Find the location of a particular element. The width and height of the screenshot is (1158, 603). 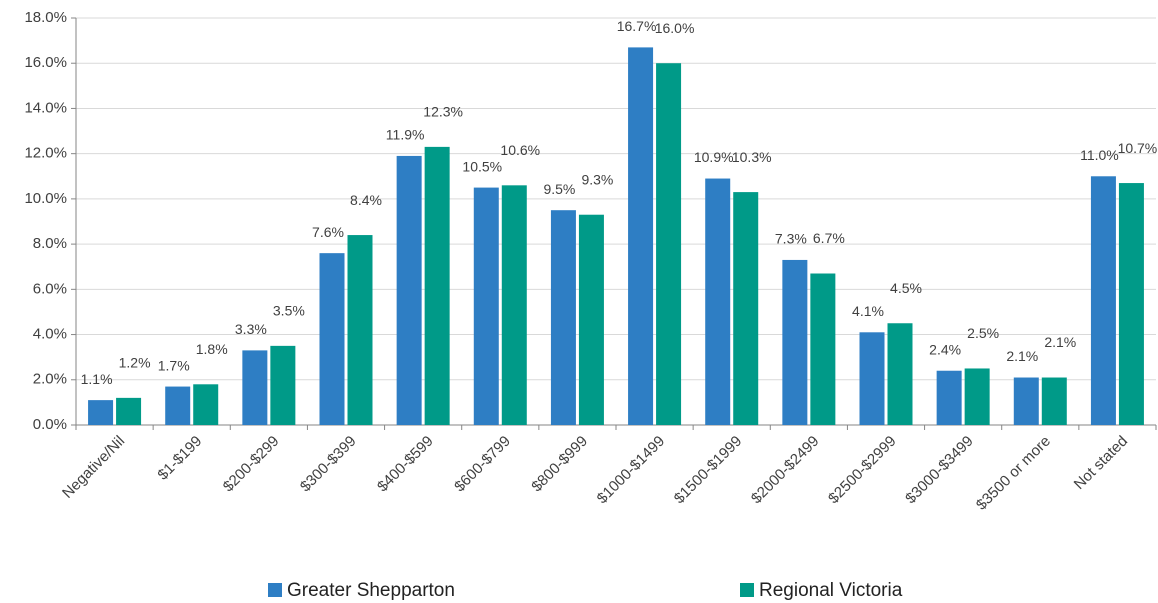

x-tick-label: $400-$599 is located at coordinates (405, 464).